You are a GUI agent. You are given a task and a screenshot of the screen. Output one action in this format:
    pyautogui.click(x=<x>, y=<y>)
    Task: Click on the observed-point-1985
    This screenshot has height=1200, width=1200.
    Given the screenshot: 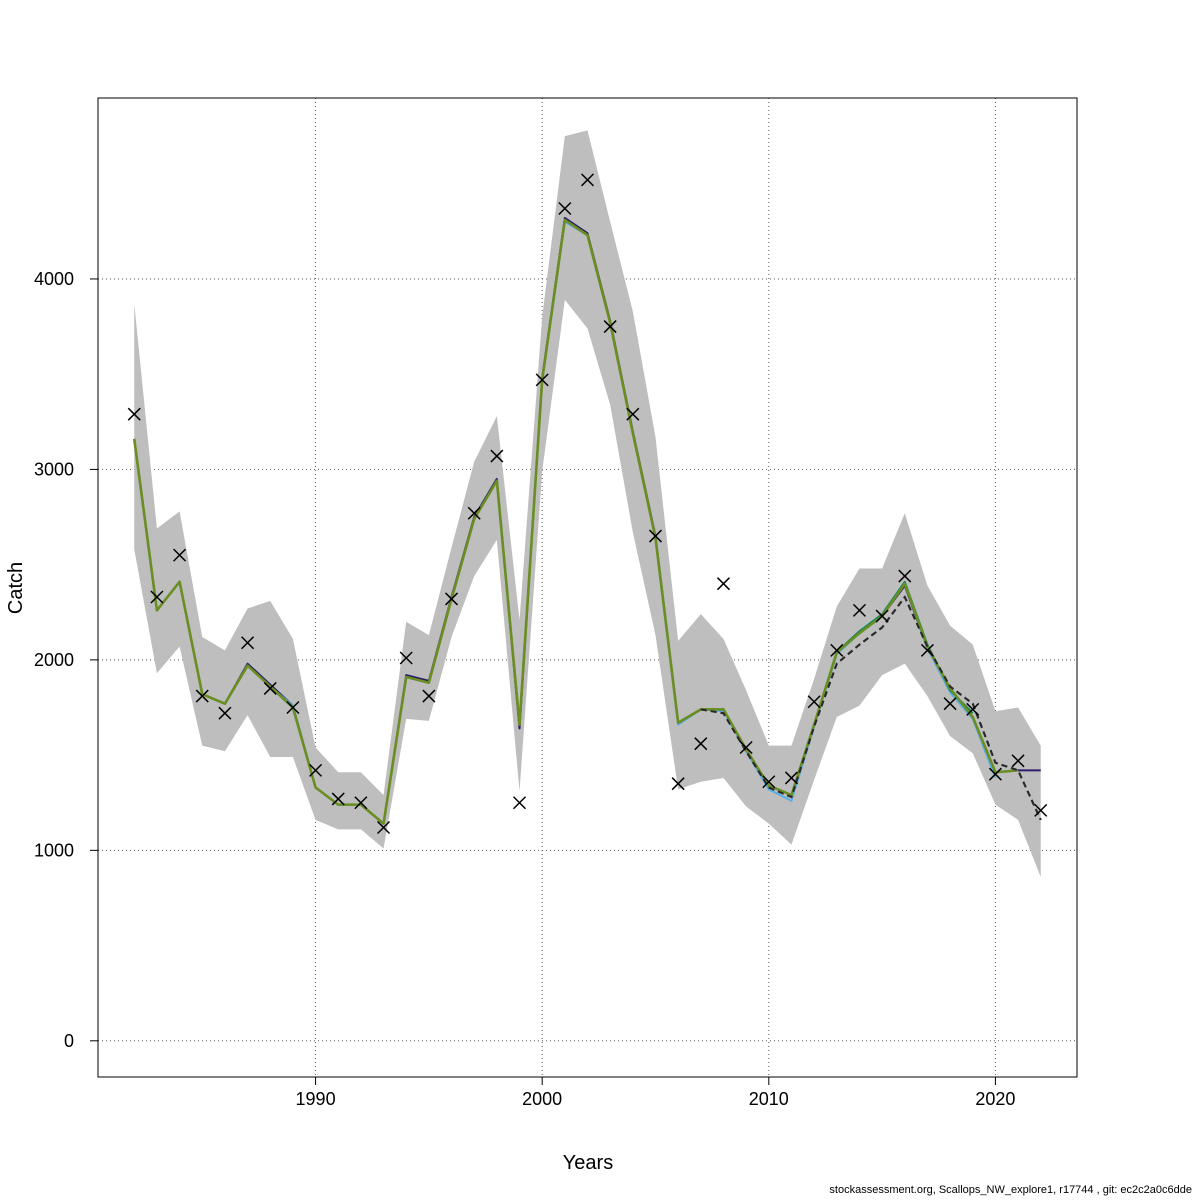 What is the action you would take?
    pyautogui.click(x=202, y=696)
    